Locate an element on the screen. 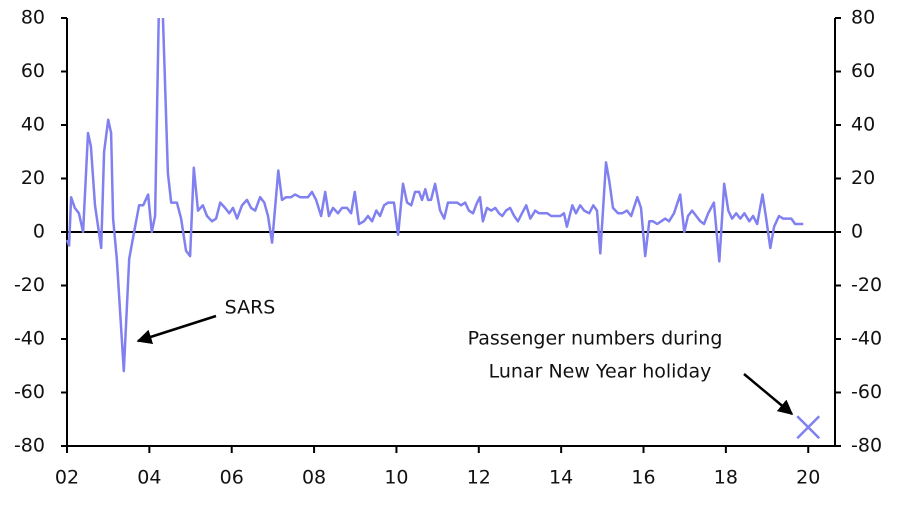 This screenshot has height=516, width=898. x-tick-label: 02 is located at coordinates (67, 478).